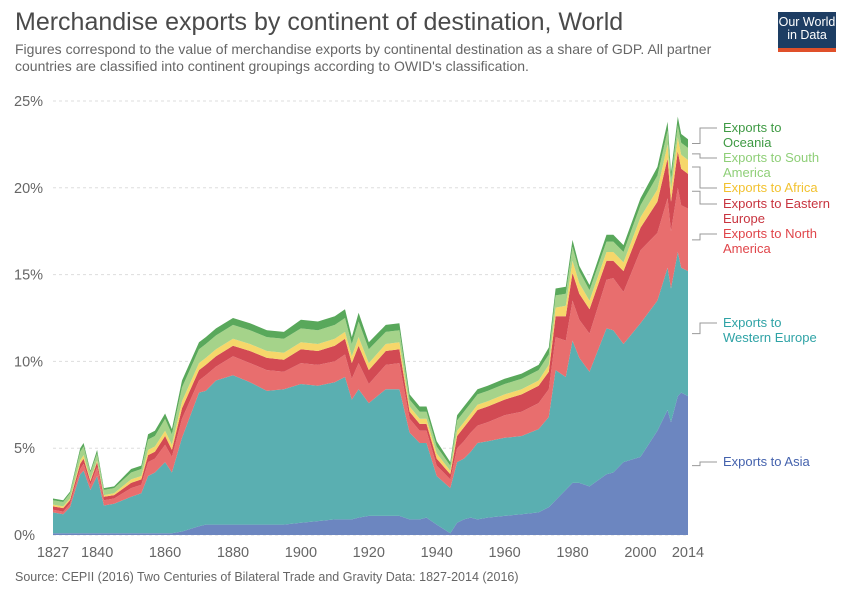  Describe the element at coordinates (437, 553) in the screenshot. I see `x-tick-label: 1940` at that location.